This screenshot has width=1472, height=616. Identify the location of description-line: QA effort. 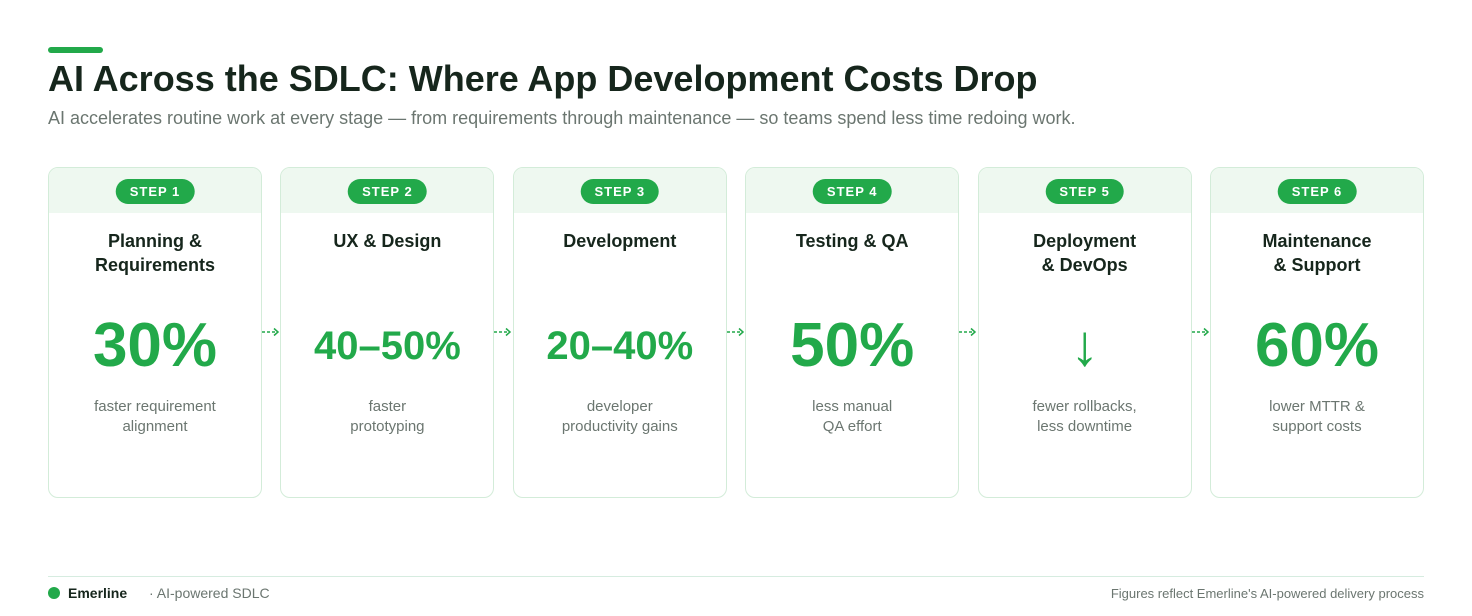
(852, 426).